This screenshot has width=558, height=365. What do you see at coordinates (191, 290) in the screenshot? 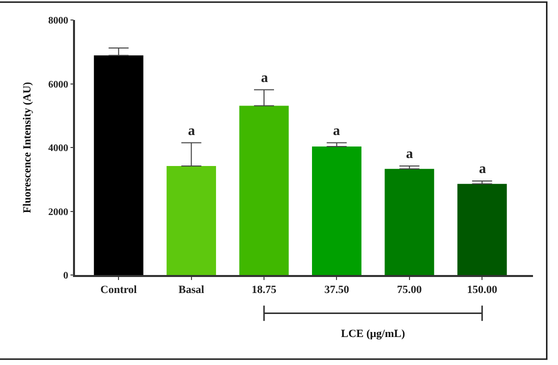
I see `x-tick-label: Basal` at bounding box center [191, 290].